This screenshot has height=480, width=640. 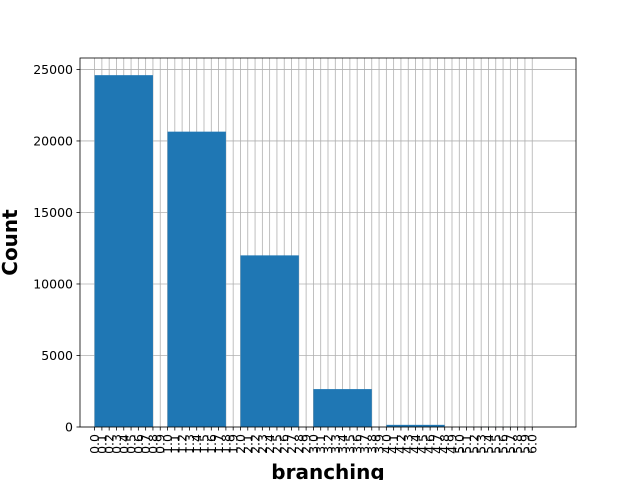 What do you see at coordinates (284, 444) in the screenshot?
I see `x-tick-label: 2.6` at bounding box center [284, 444].